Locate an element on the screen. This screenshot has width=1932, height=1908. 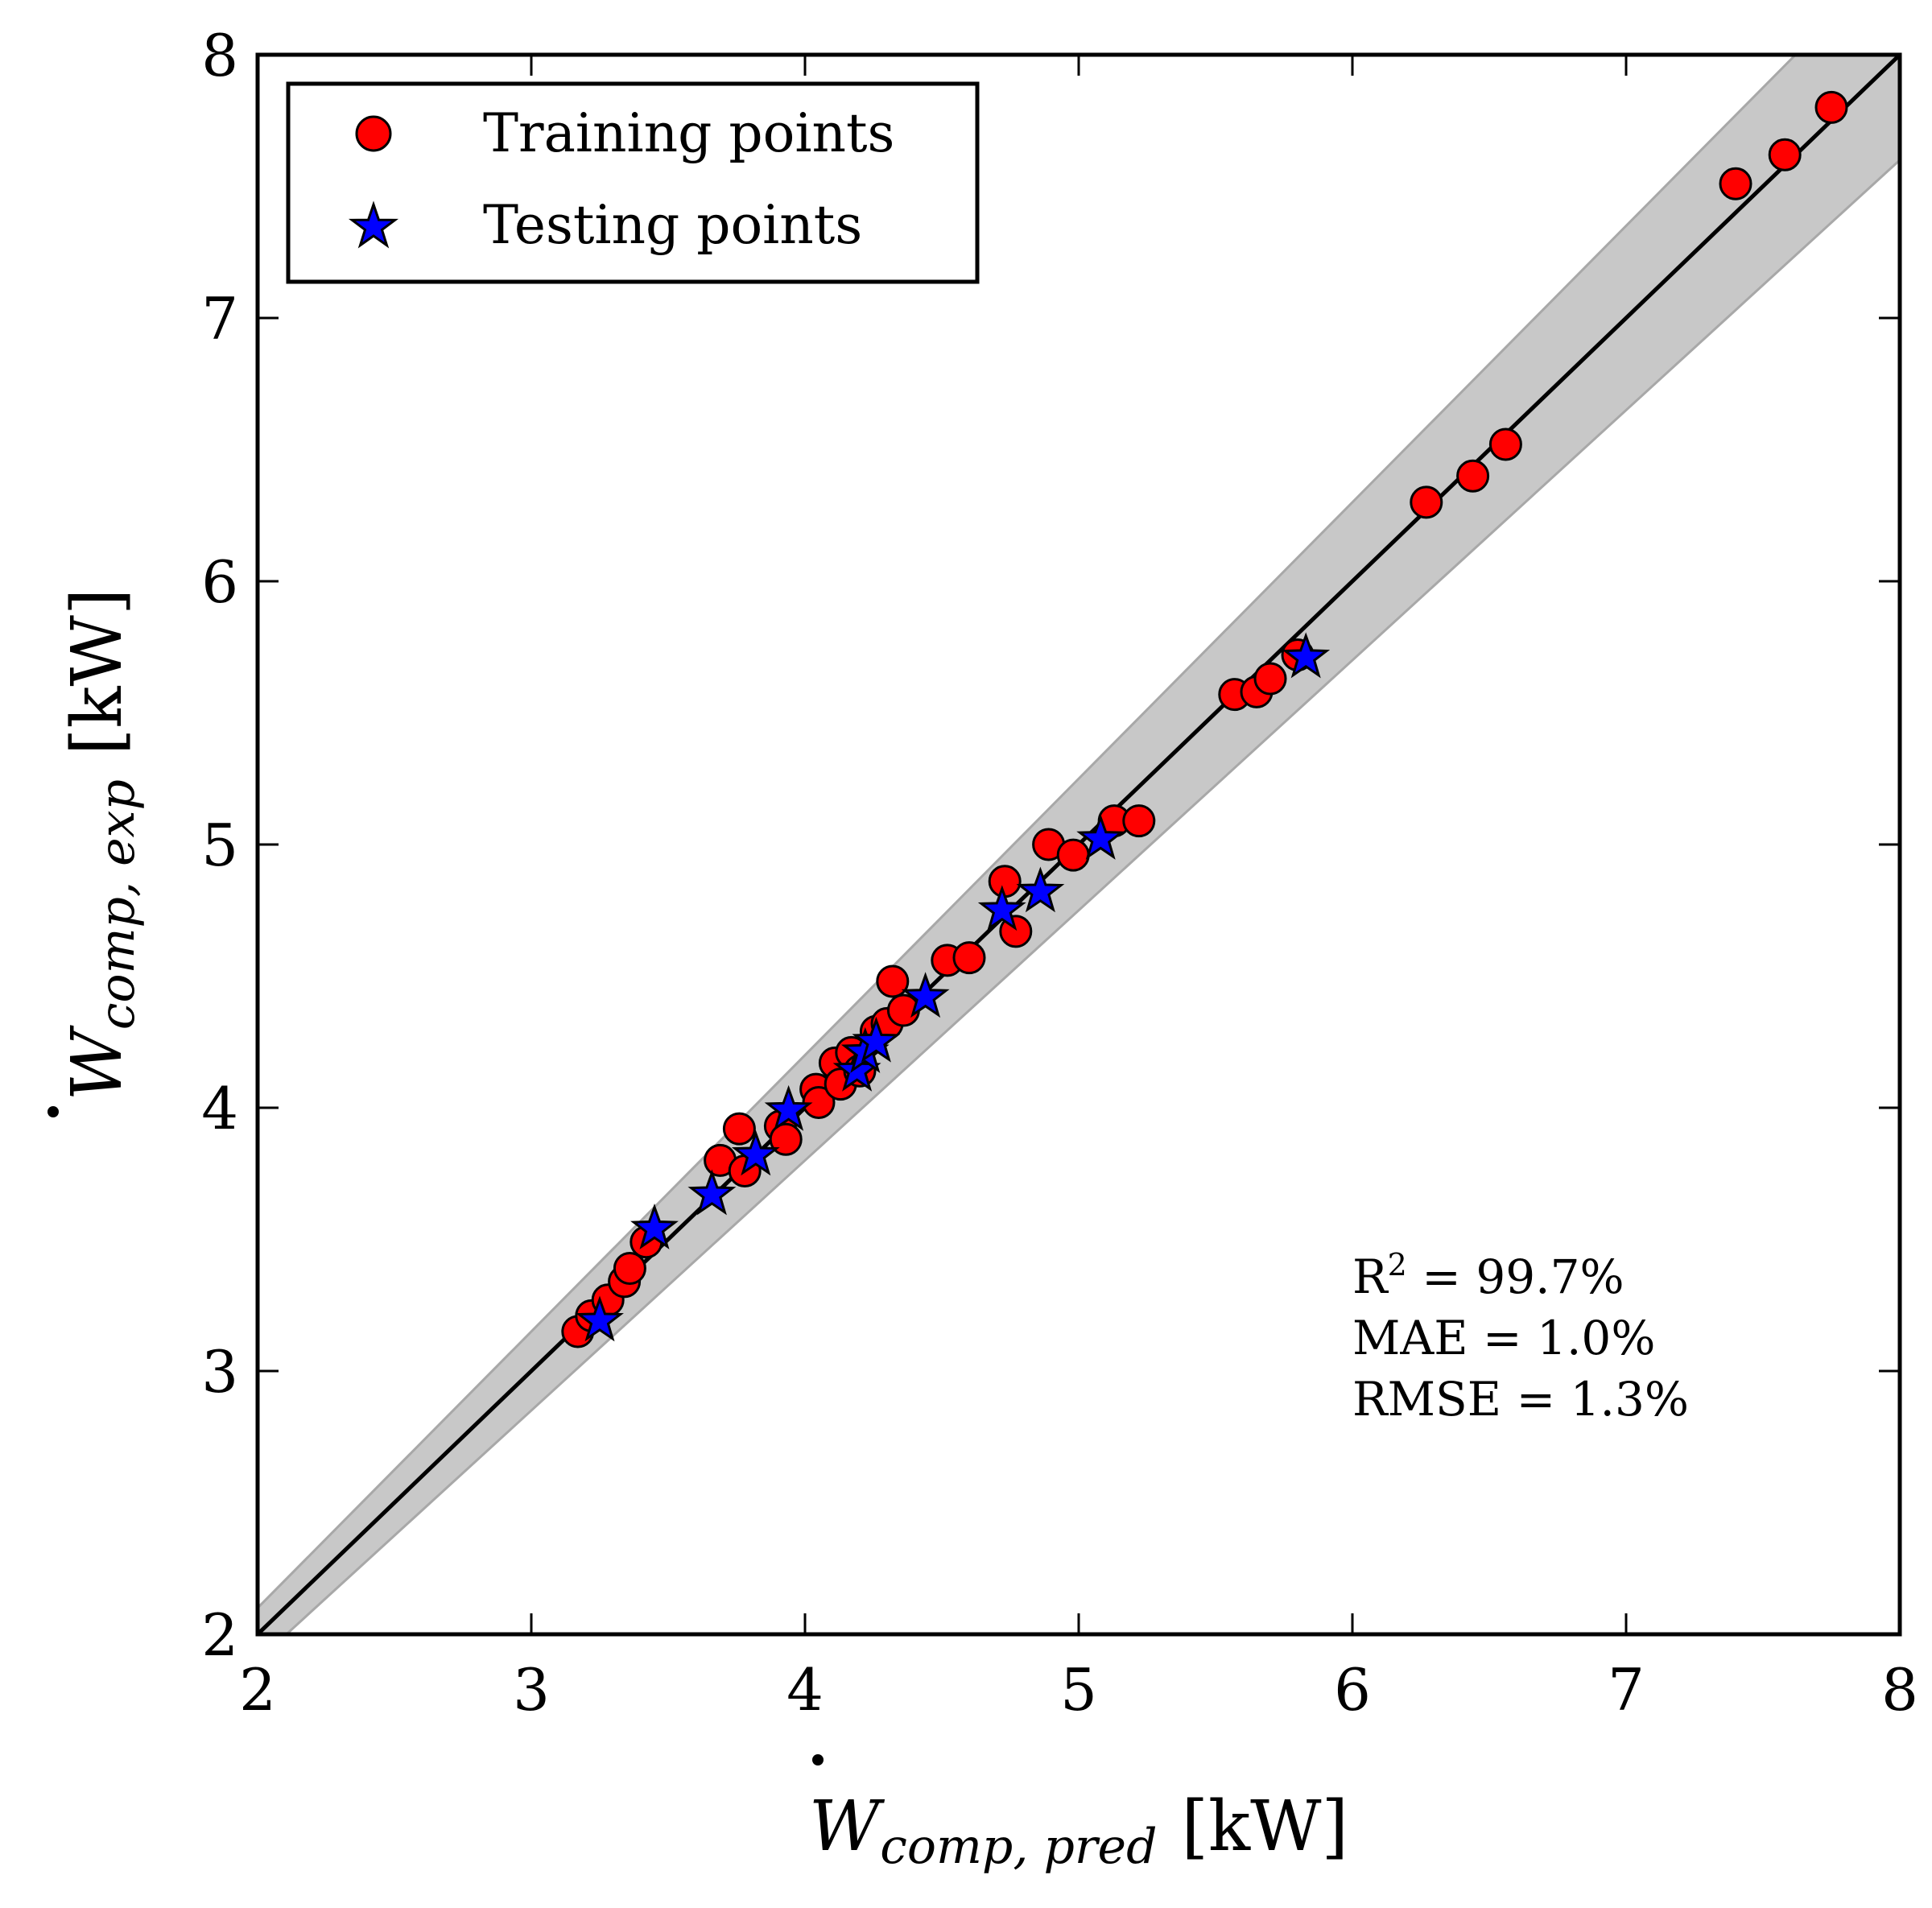
y-tick-label: 8 is located at coordinates (219, 55).